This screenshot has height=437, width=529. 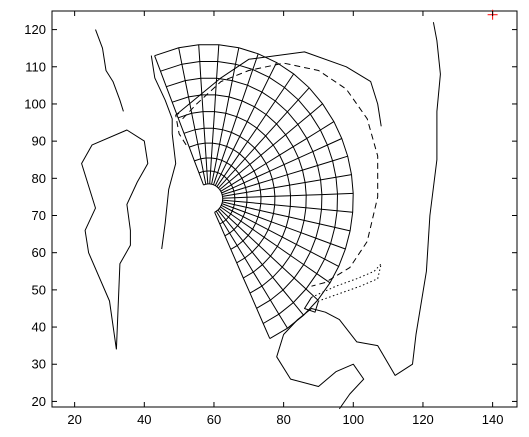 What do you see at coordinates (39, 178) in the screenshot?
I see `y-tick-label: 80` at bounding box center [39, 178].